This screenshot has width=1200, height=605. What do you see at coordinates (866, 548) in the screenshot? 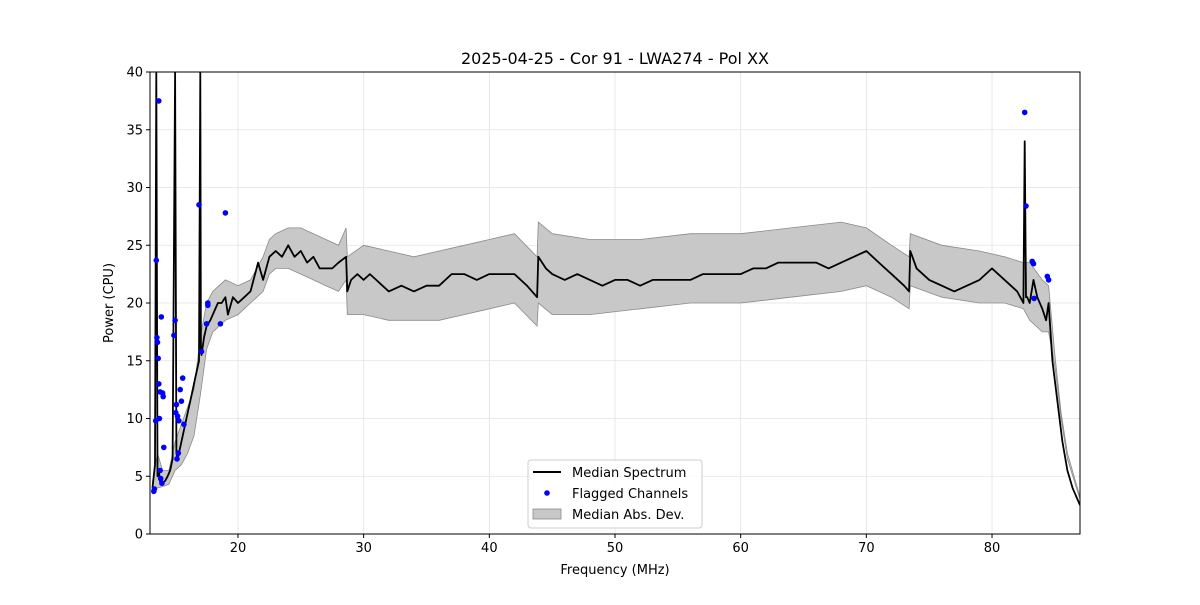
I see `x-tick-label: 70` at bounding box center [866, 548].